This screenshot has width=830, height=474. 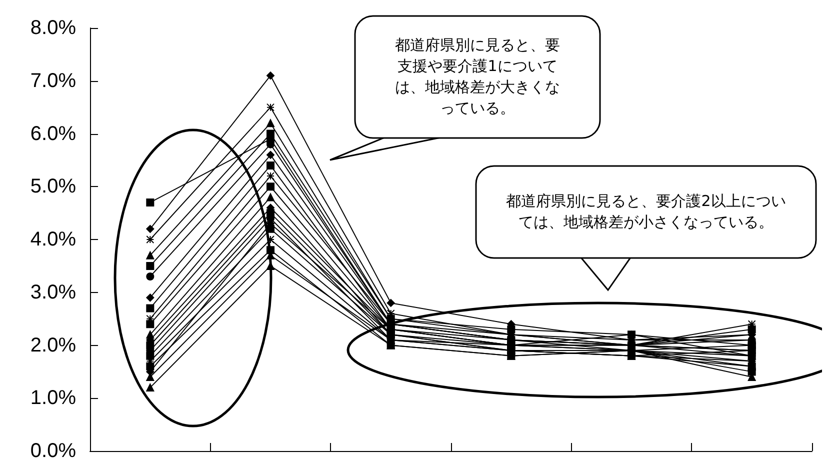 What do you see at coordinates (53, 239) in the screenshot?
I see `y-tick-label: 4.0%` at bounding box center [53, 239].